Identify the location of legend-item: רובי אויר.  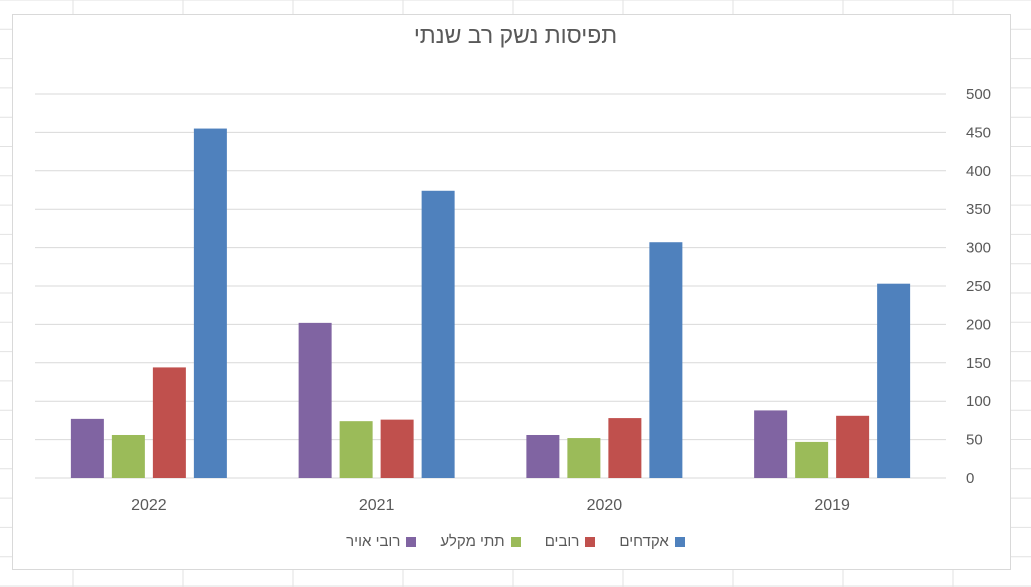
(381, 541).